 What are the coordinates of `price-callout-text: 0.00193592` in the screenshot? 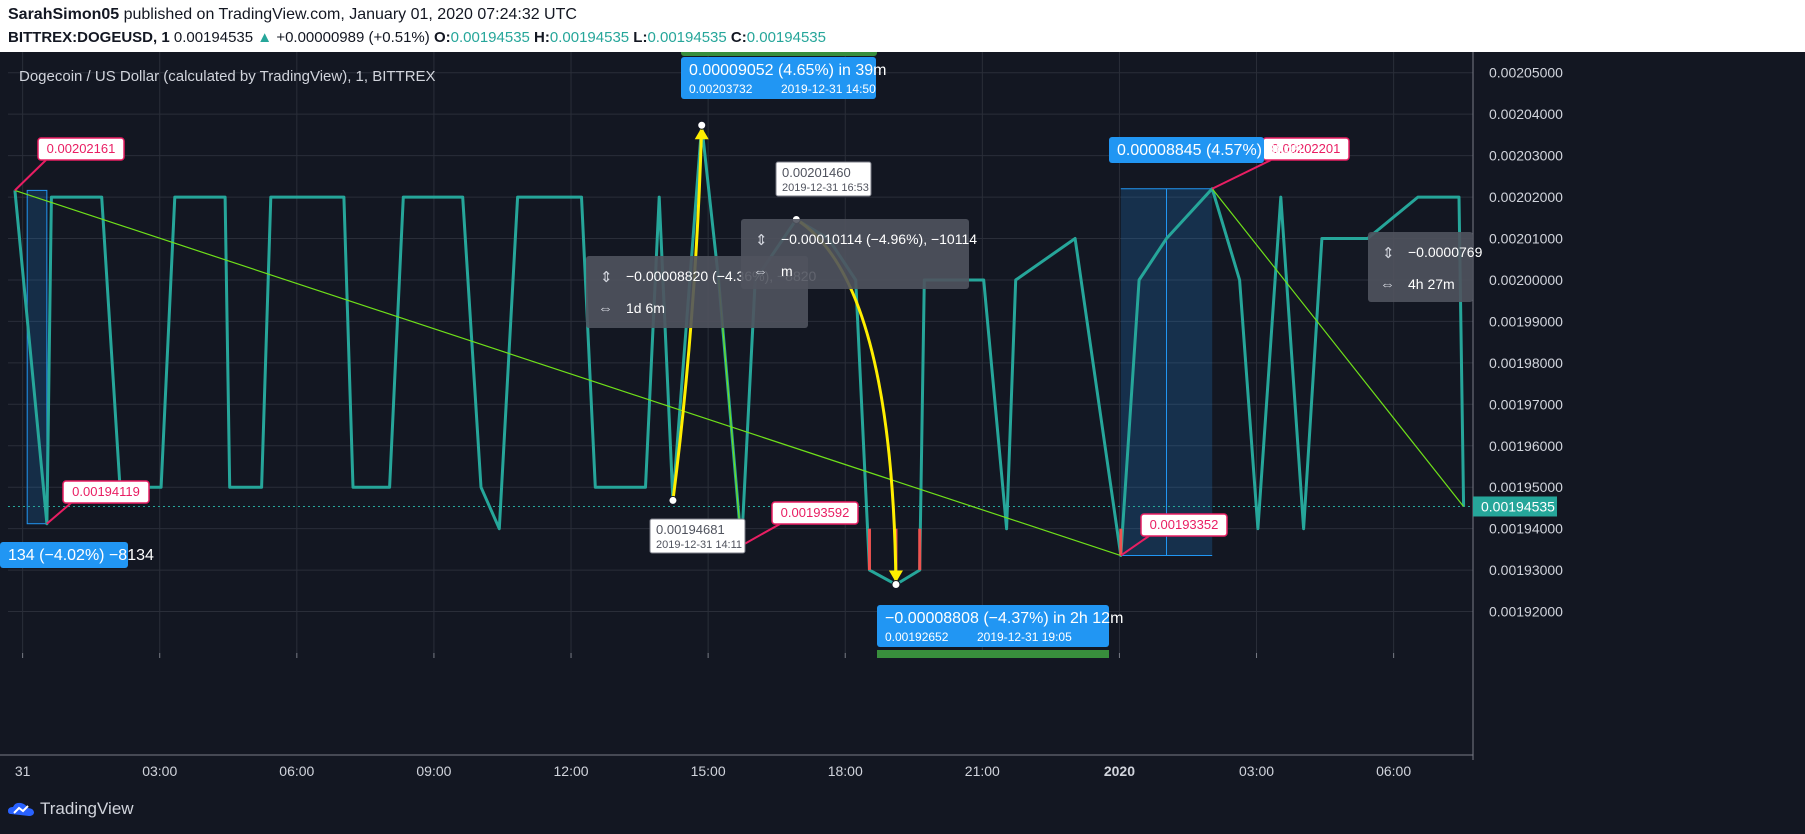 It's located at (815, 512).